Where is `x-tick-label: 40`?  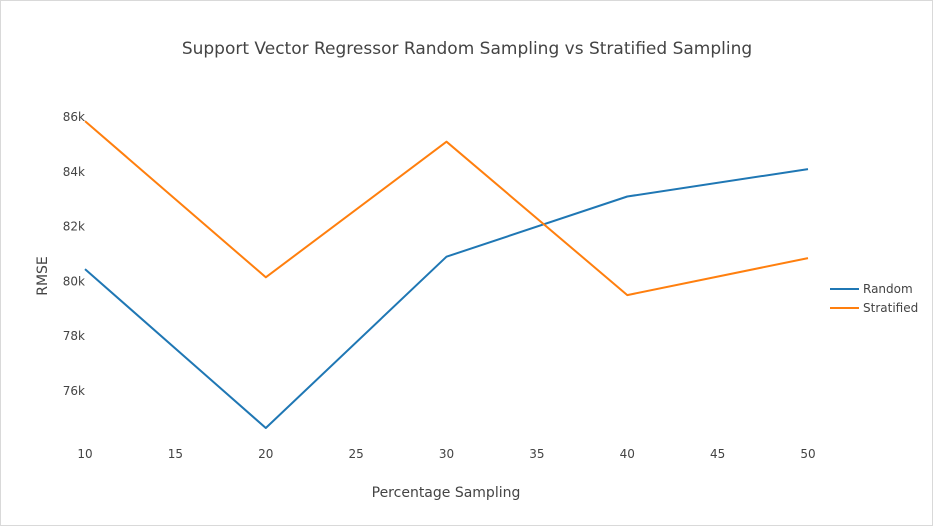
x-tick-label: 40 is located at coordinates (627, 454).